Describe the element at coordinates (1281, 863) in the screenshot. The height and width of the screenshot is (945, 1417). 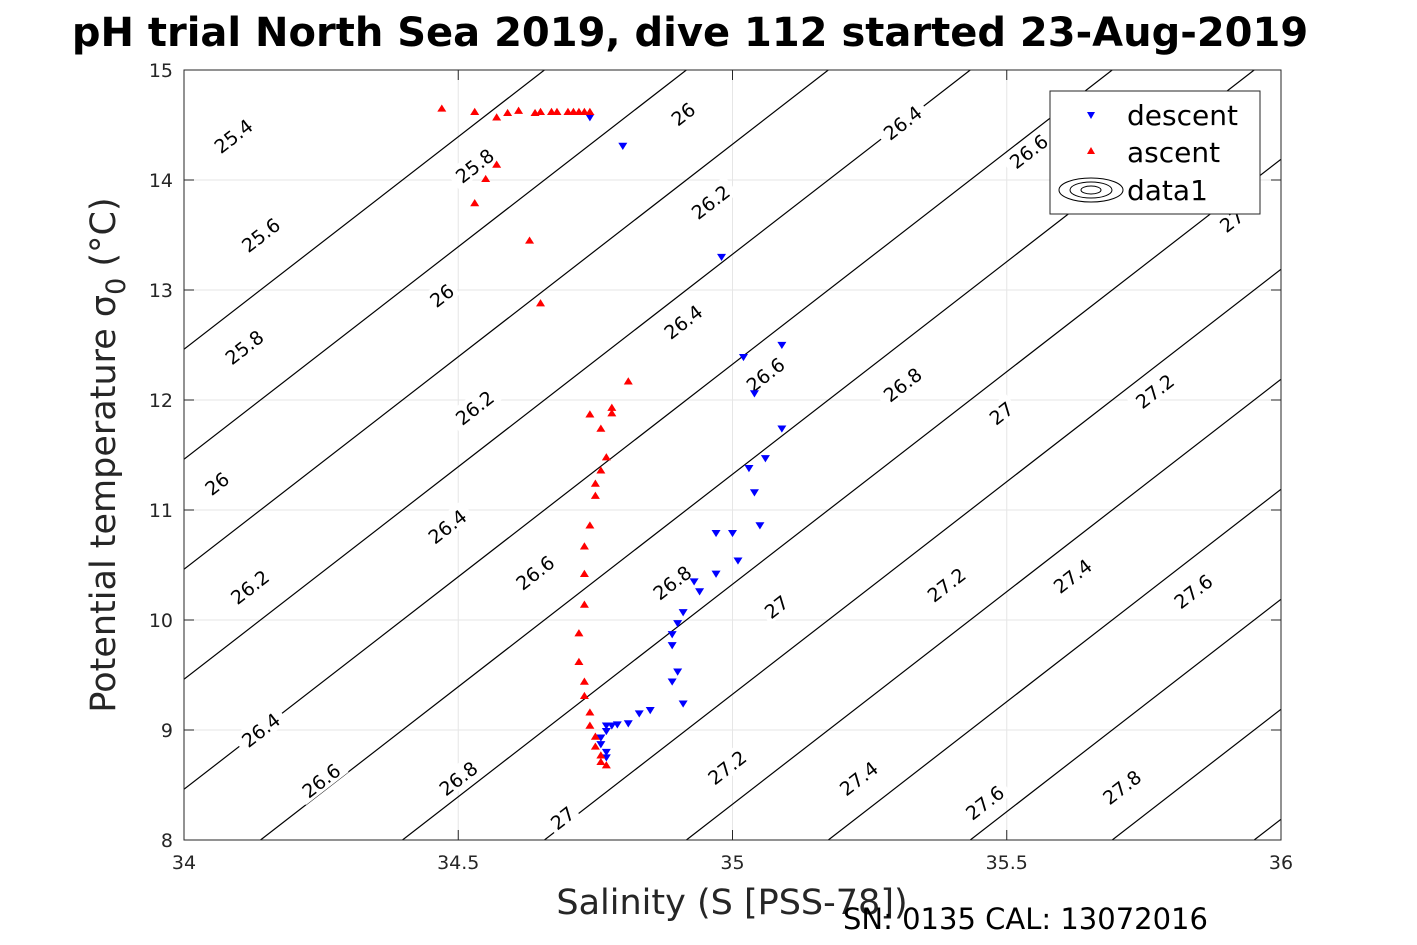
I see `x-tick-label: 36` at that location.